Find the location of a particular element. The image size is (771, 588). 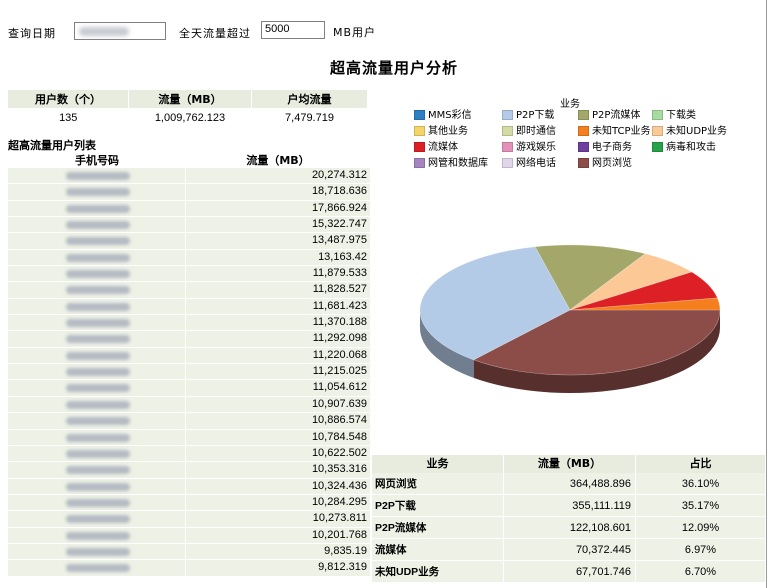

query-date-input is located at coordinates (120, 31).